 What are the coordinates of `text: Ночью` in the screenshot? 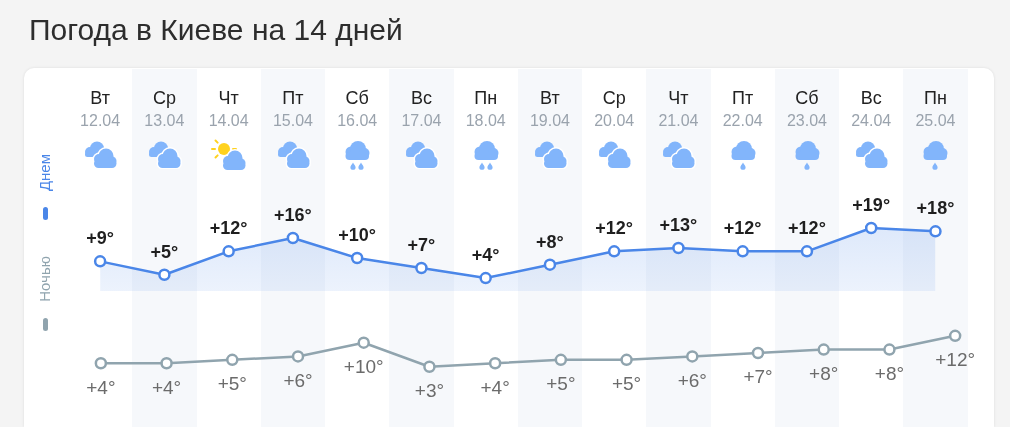 It's located at (44, 279).